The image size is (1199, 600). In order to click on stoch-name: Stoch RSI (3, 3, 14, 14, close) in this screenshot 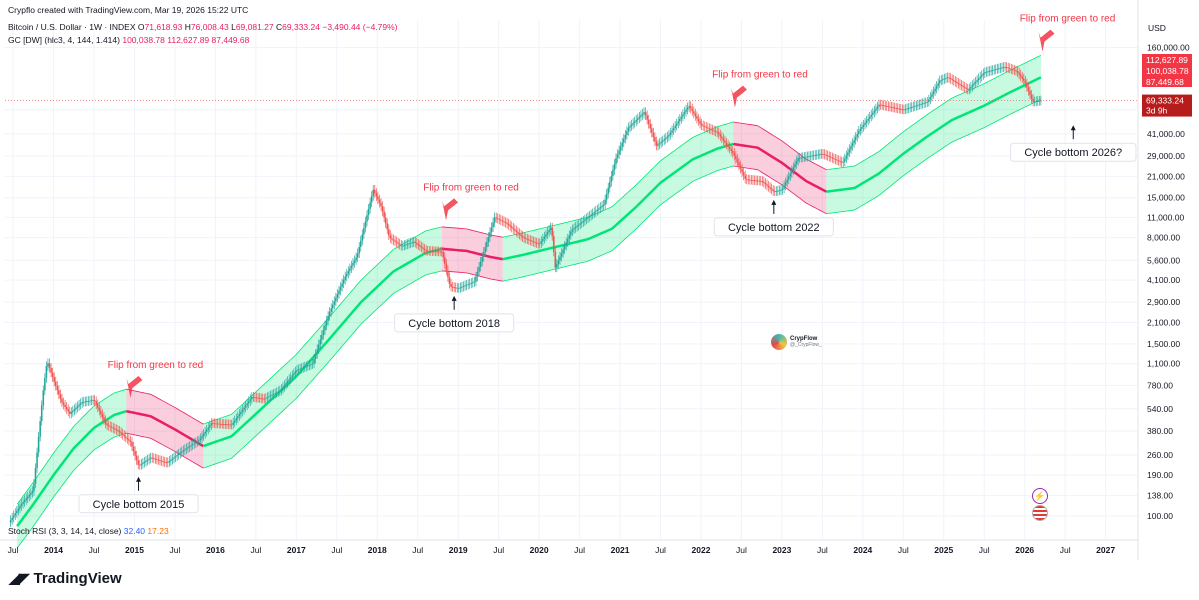, I will do `click(65, 531)`.